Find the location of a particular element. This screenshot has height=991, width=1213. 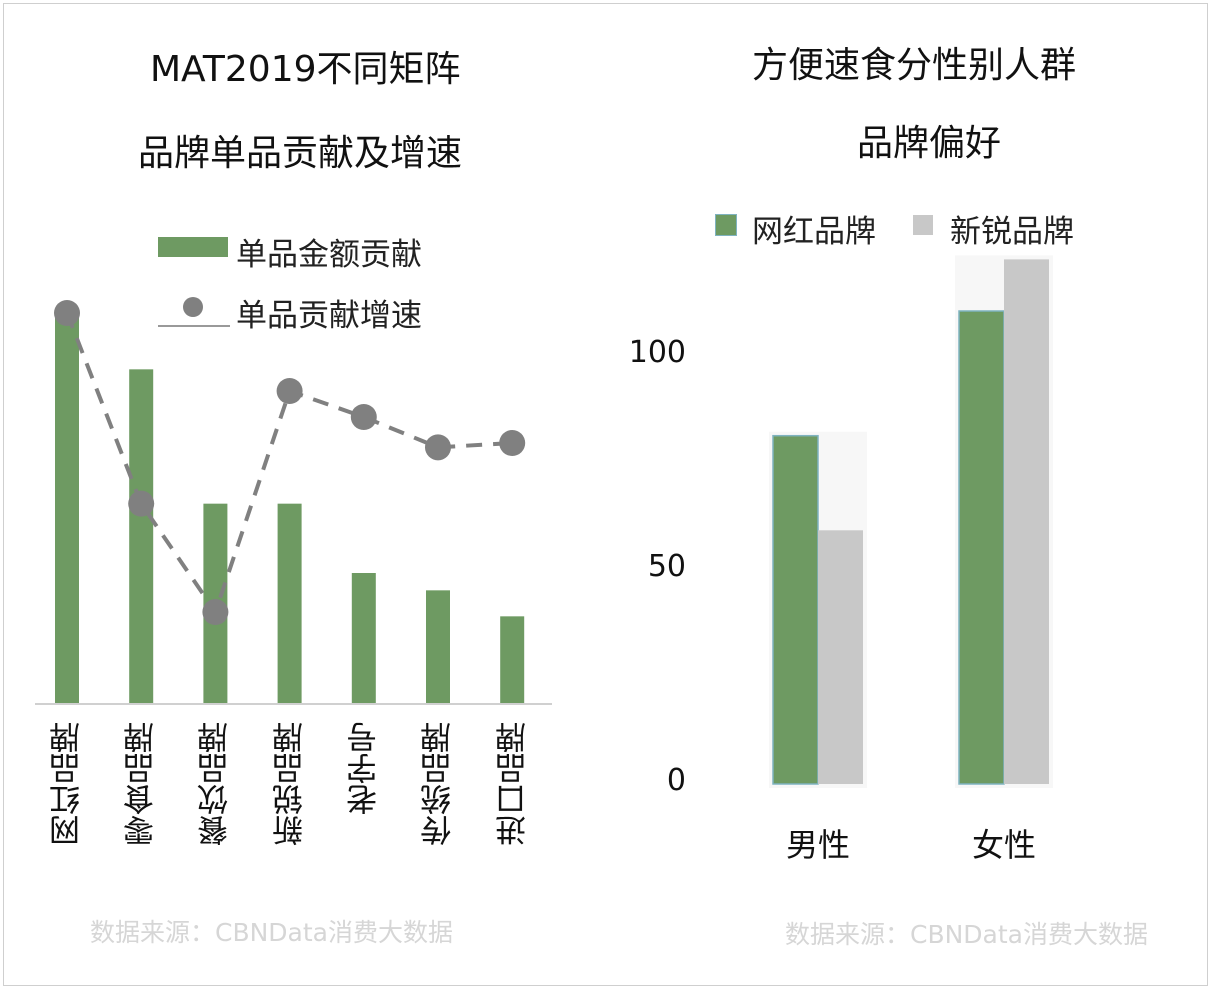

x-category-label: 男性 is located at coordinates (817, 845).